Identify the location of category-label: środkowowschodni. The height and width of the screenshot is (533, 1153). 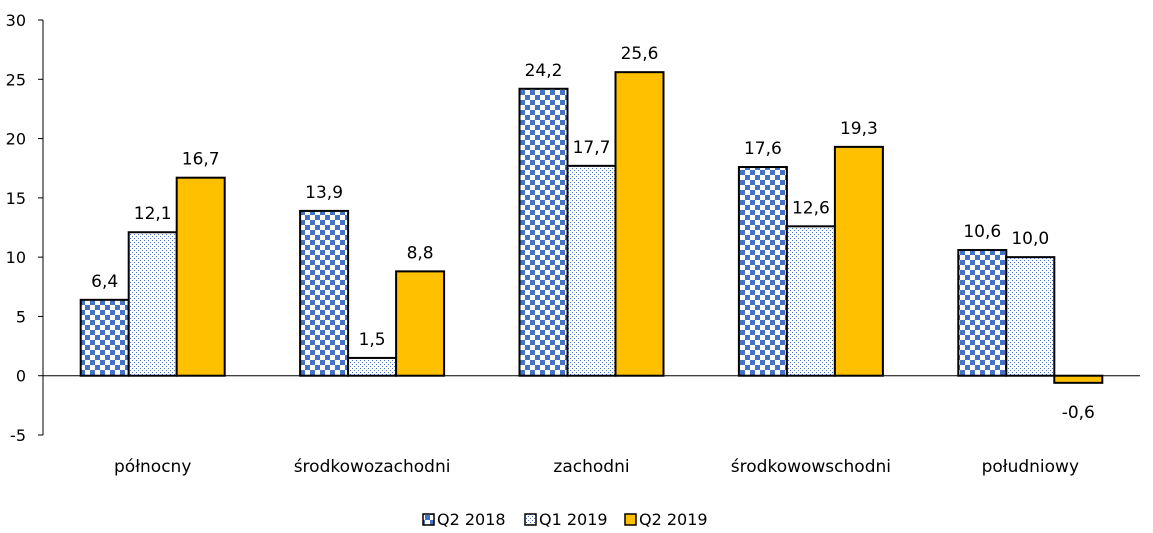
(811, 467).